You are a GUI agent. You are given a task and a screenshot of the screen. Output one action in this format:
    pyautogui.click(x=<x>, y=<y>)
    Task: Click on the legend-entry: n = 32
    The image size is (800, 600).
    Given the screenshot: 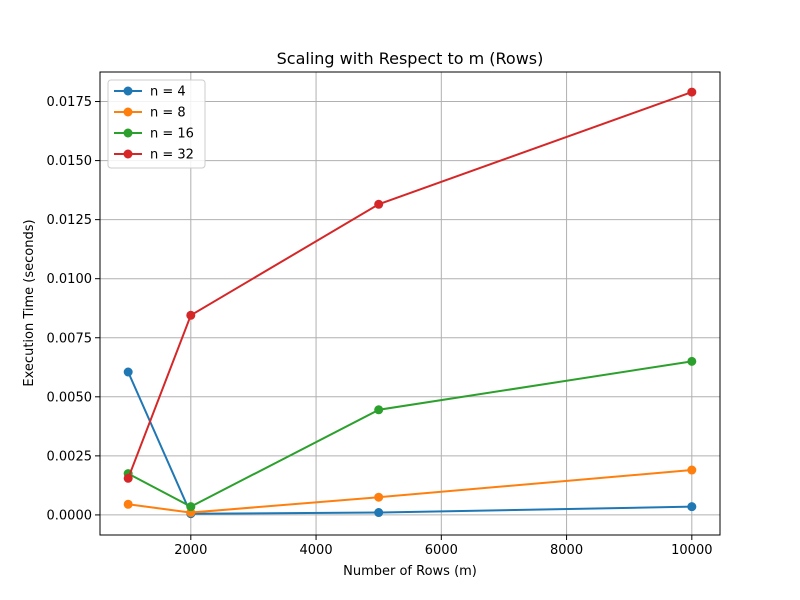 What is the action you would take?
    pyautogui.click(x=154, y=155)
    